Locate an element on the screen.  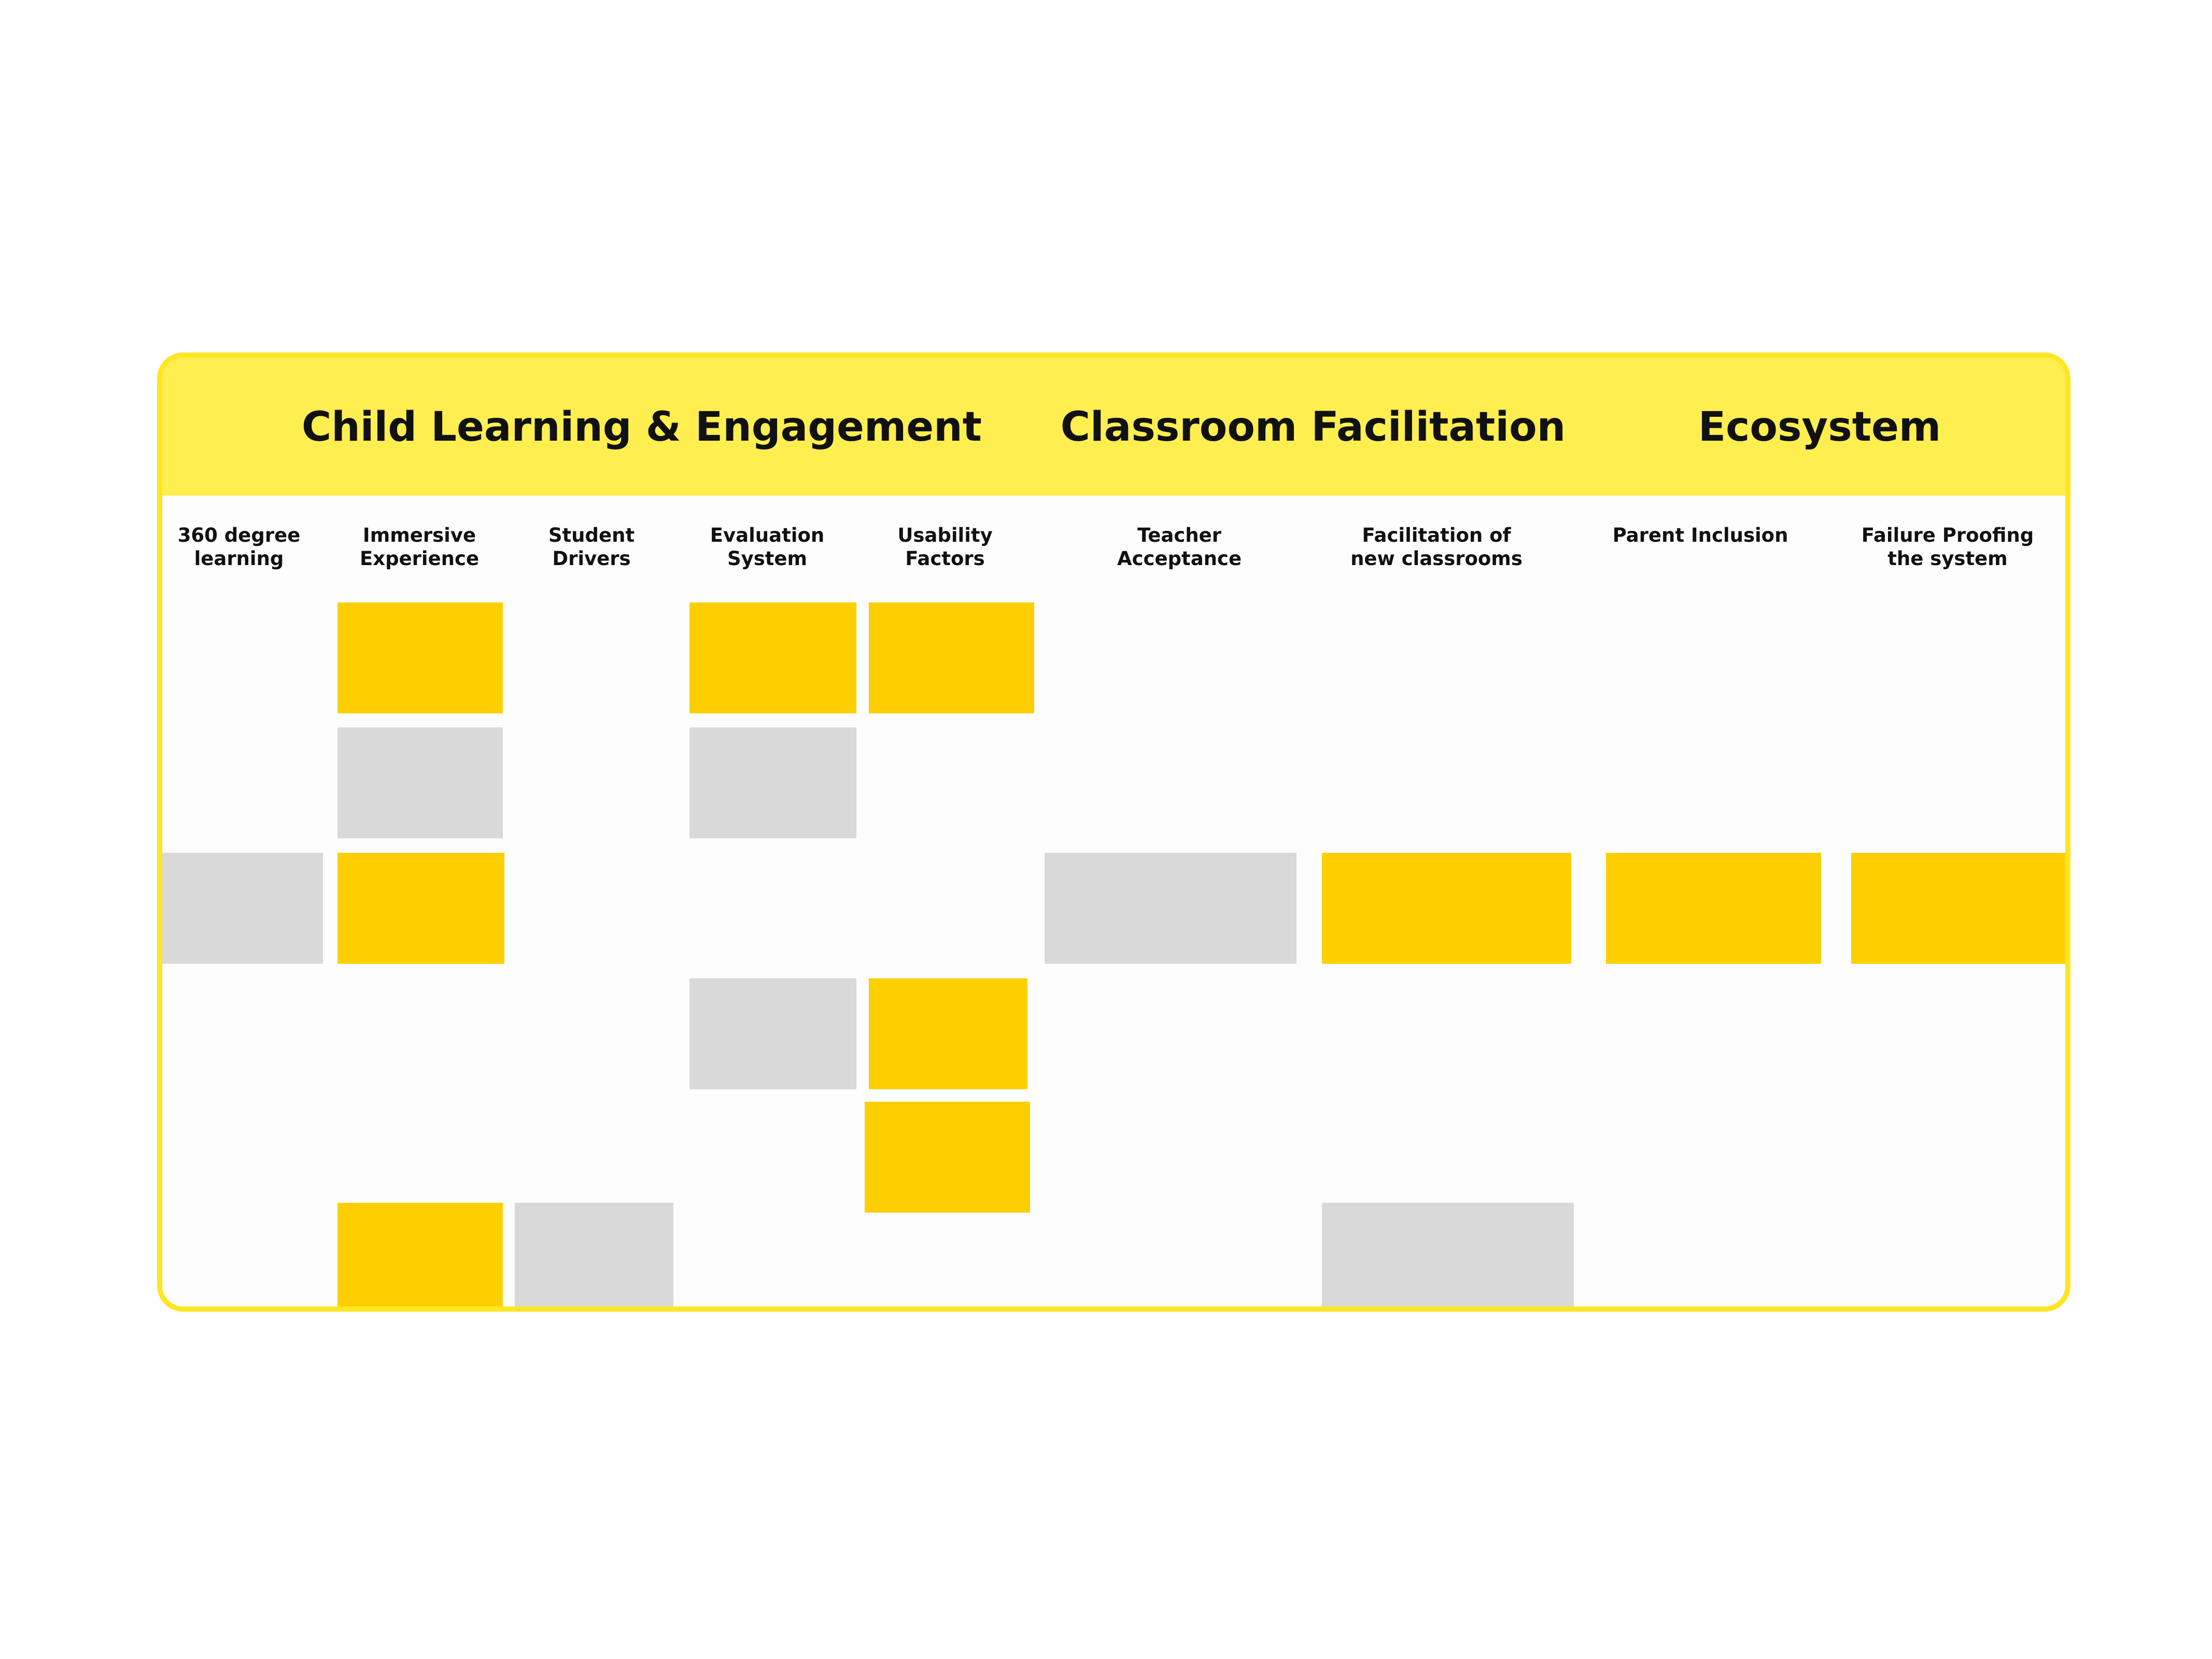
column-evaluation-system: Evaluation System is located at coordinates (767, 547).